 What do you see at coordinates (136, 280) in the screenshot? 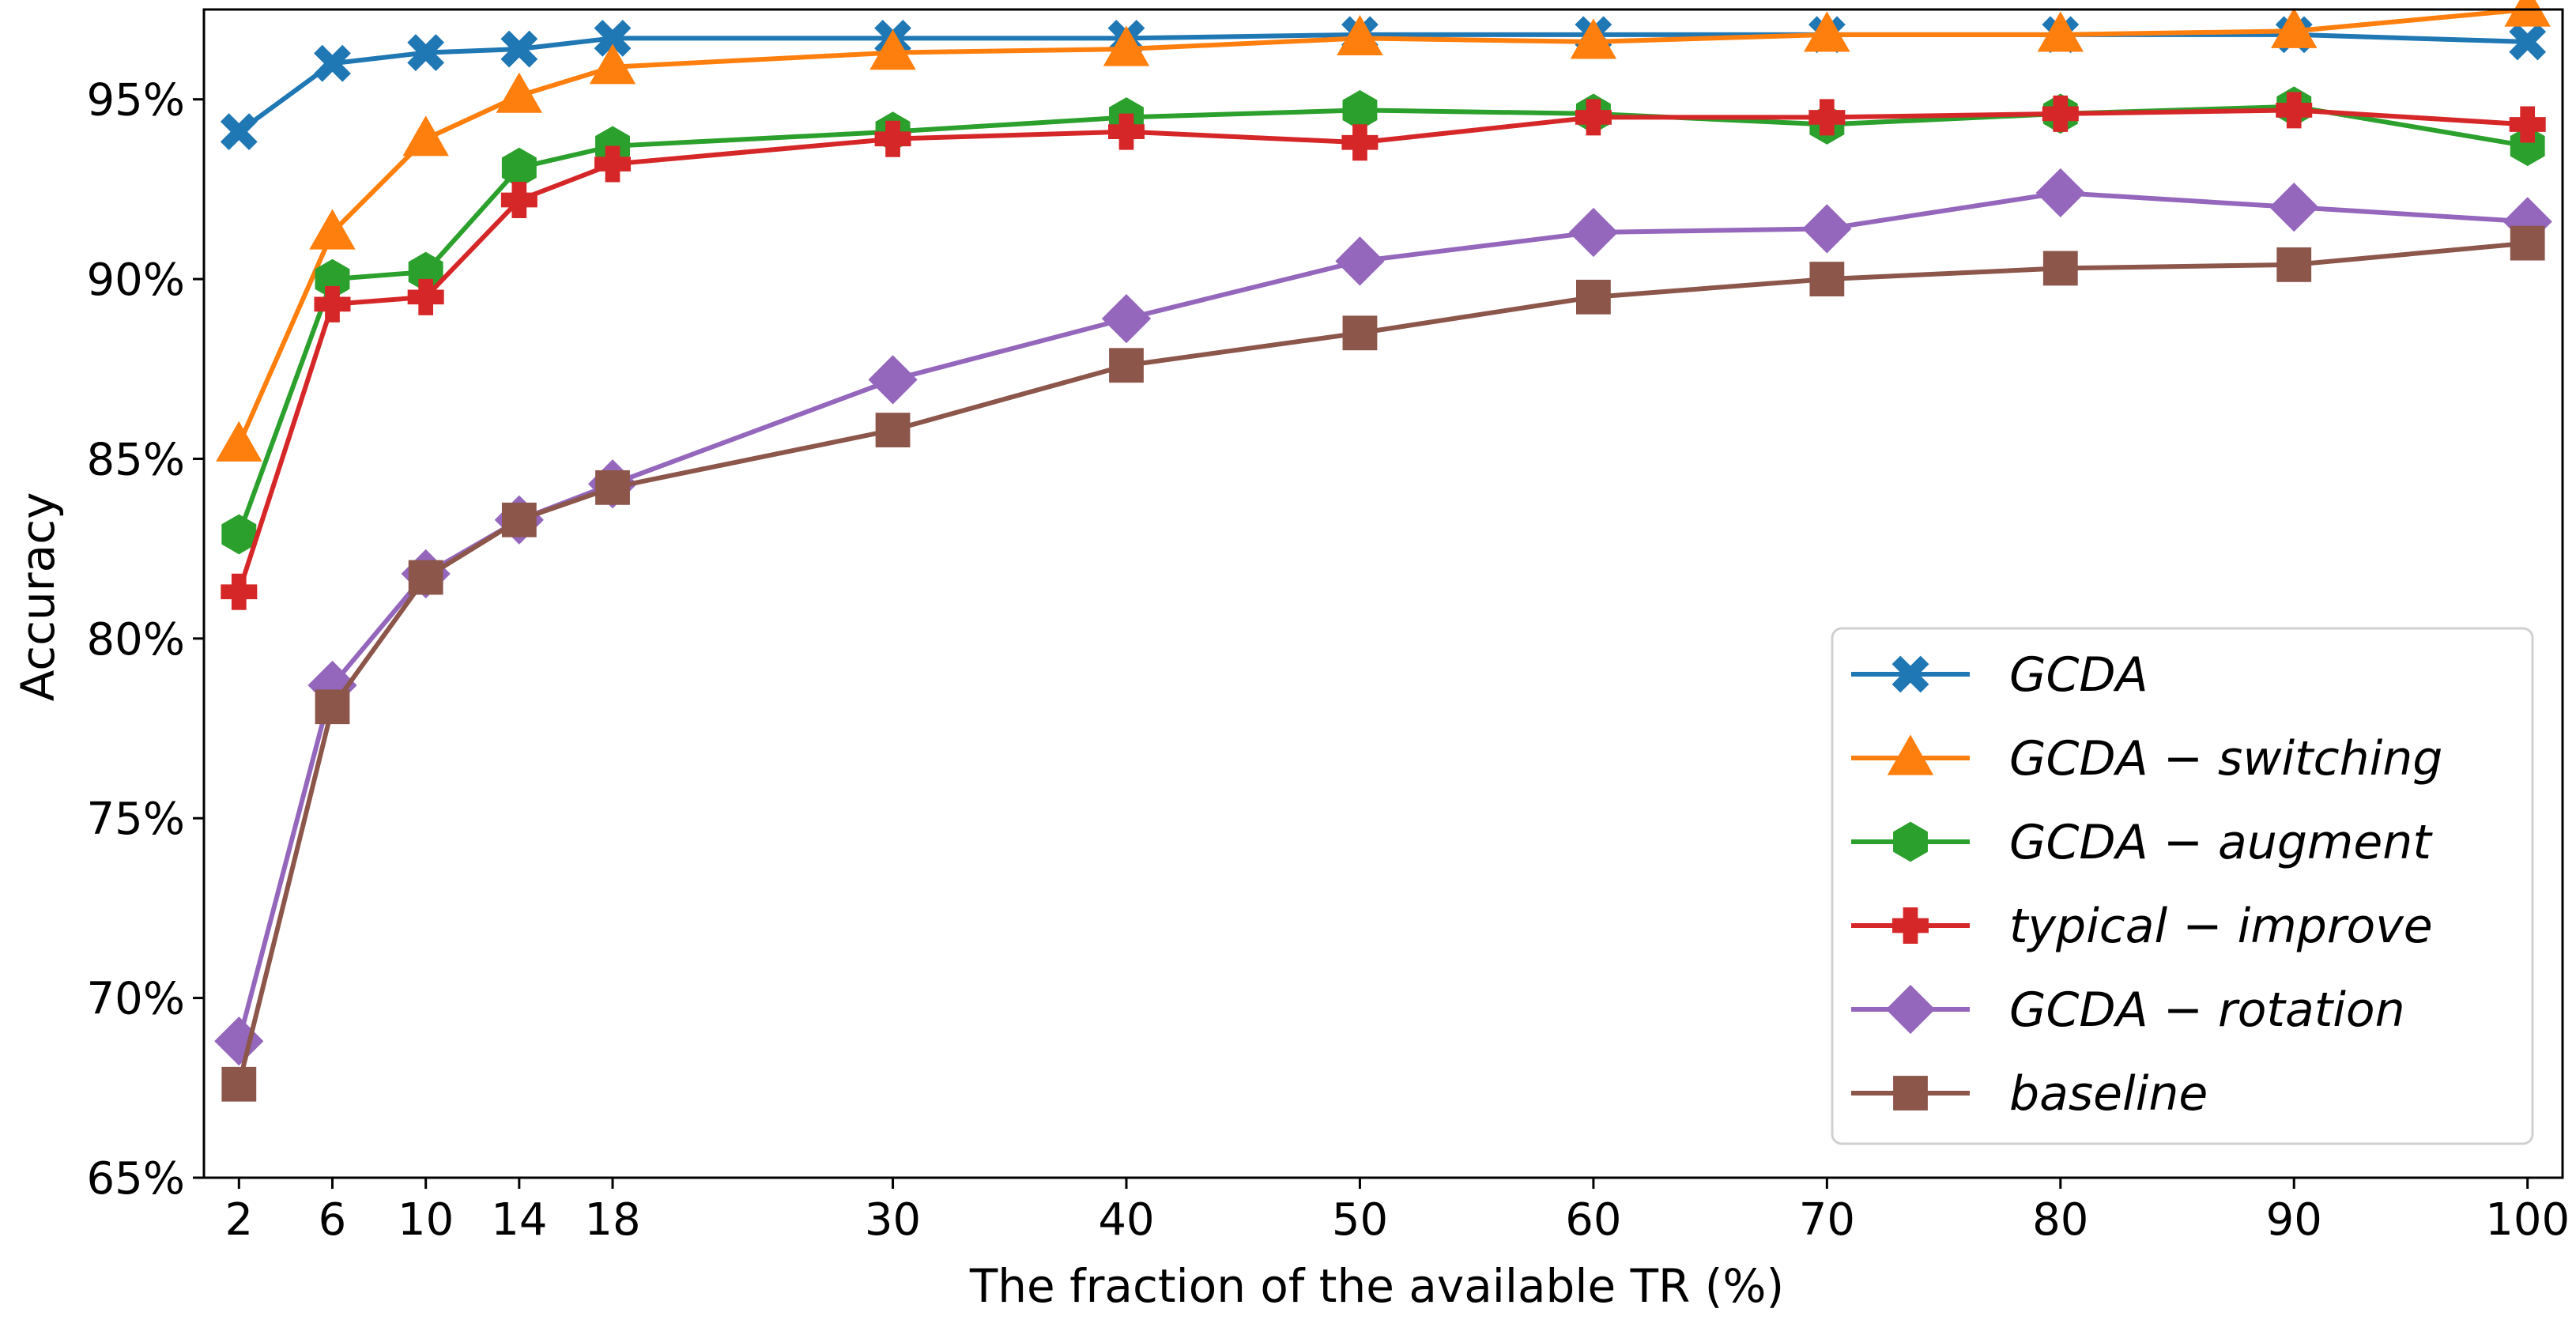
I see `y-tick-label: 90%` at bounding box center [136, 280].